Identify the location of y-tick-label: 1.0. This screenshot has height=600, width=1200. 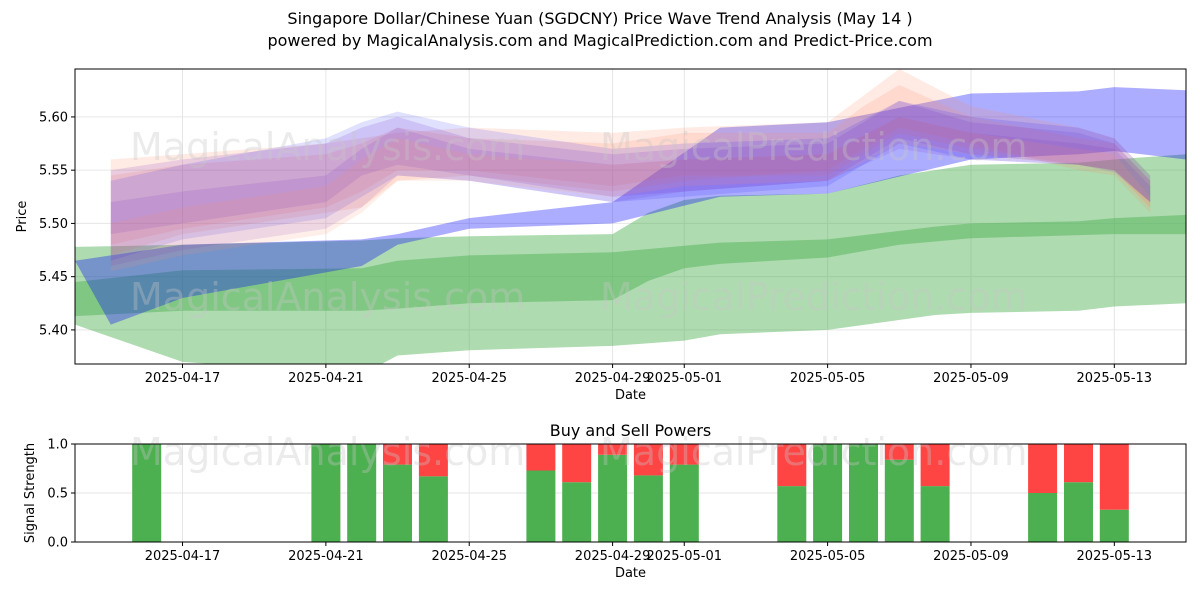
(57, 445).